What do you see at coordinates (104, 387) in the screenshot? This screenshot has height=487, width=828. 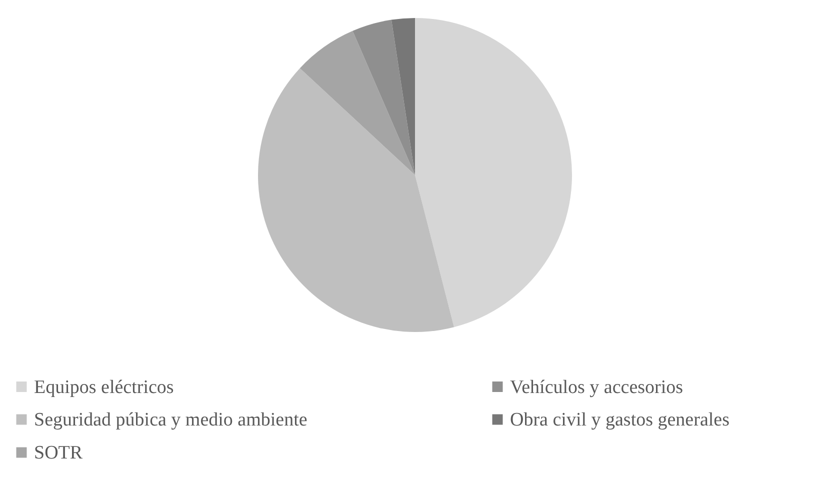 I see `legend-label: Equipos eléctricos` at bounding box center [104, 387].